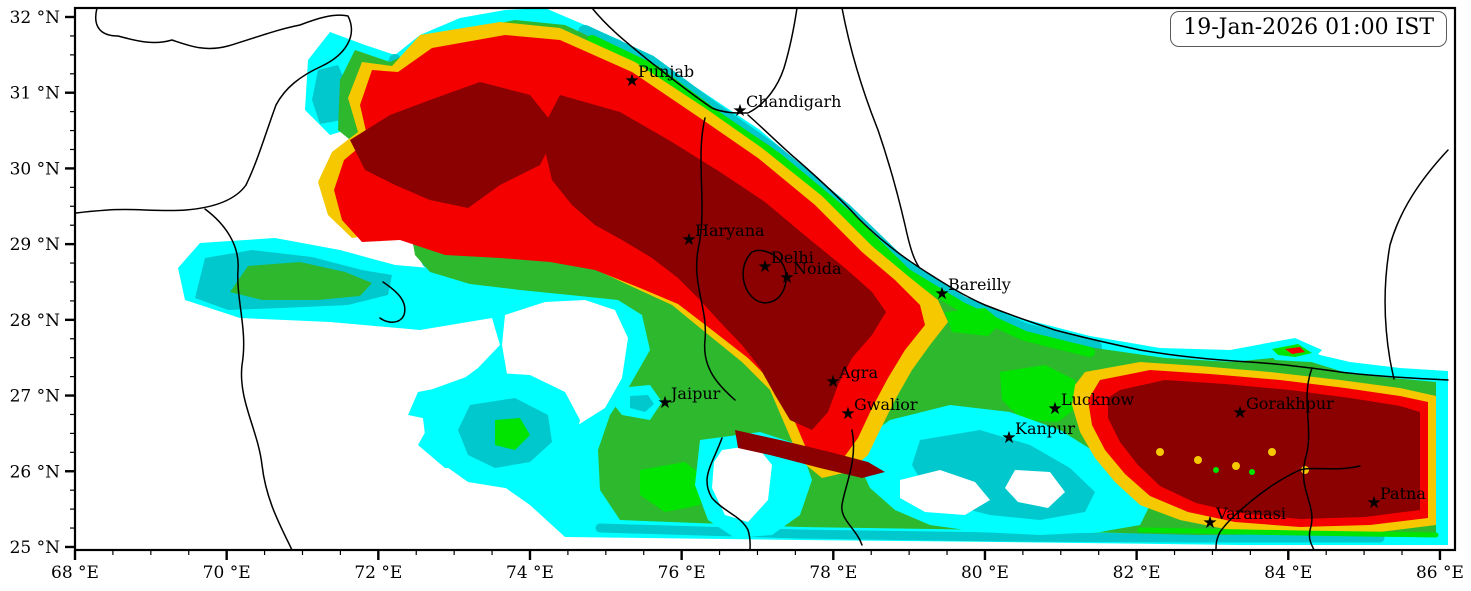 The height and width of the screenshot is (591, 1471). I want to click on fill-lime-lucknow, so click(1040, 393).